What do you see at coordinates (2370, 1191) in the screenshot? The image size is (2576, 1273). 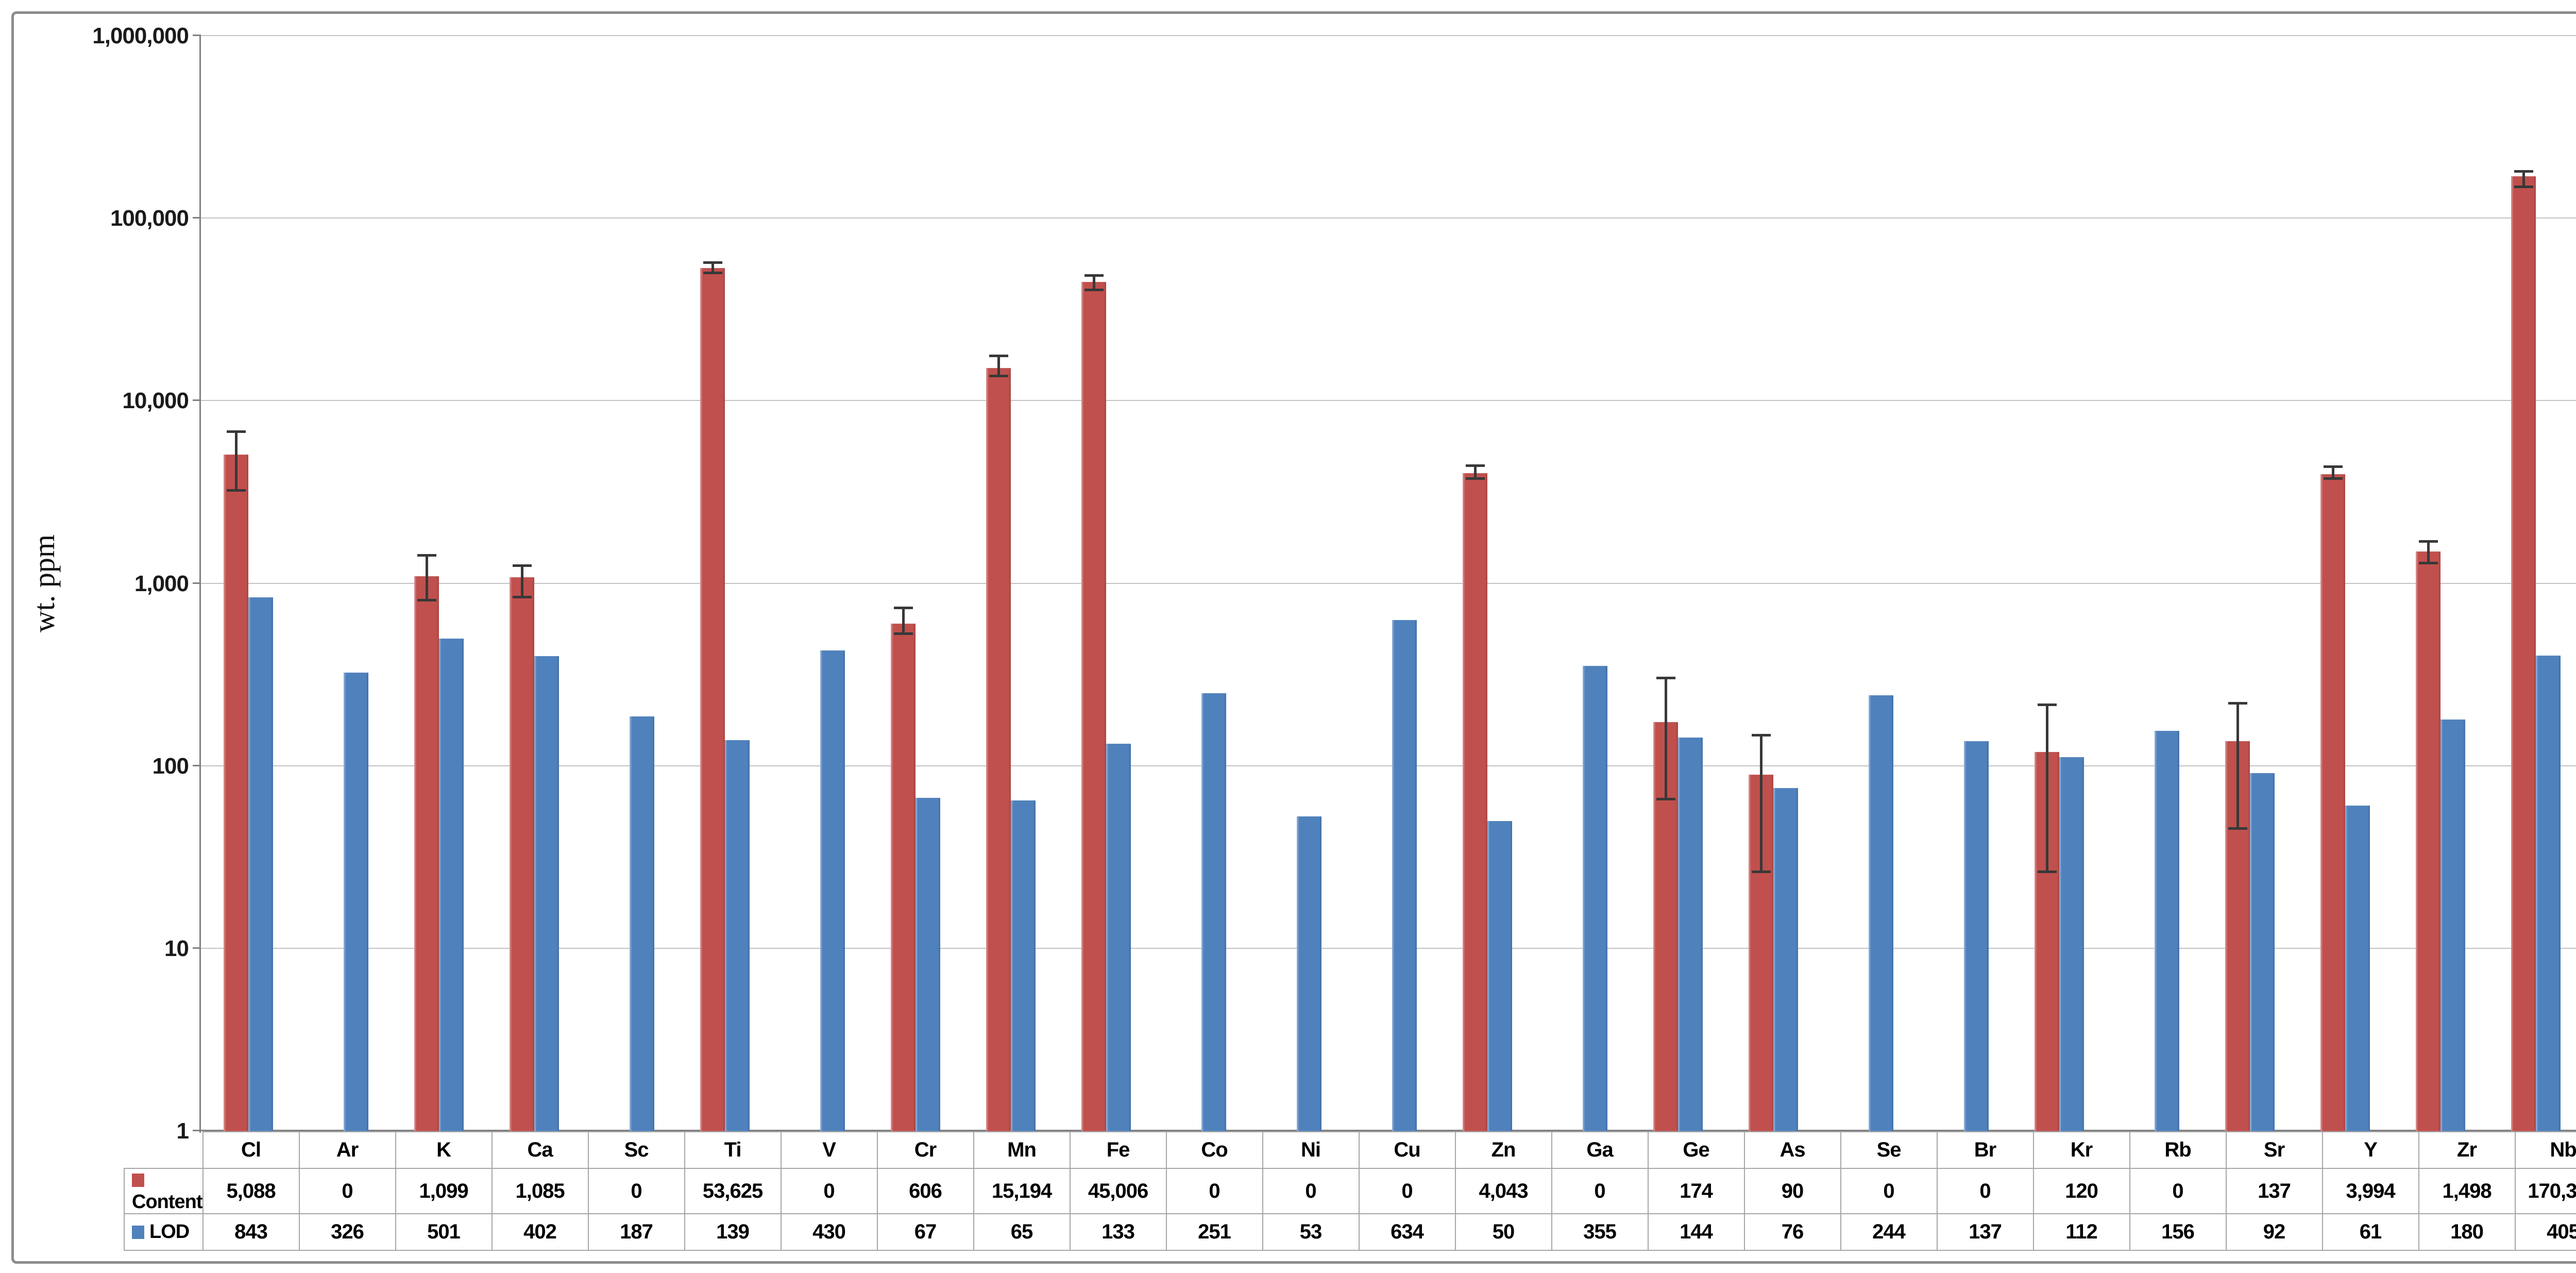 I see `content-value-cell: 3,994` at bounding box center [2370, 1191].